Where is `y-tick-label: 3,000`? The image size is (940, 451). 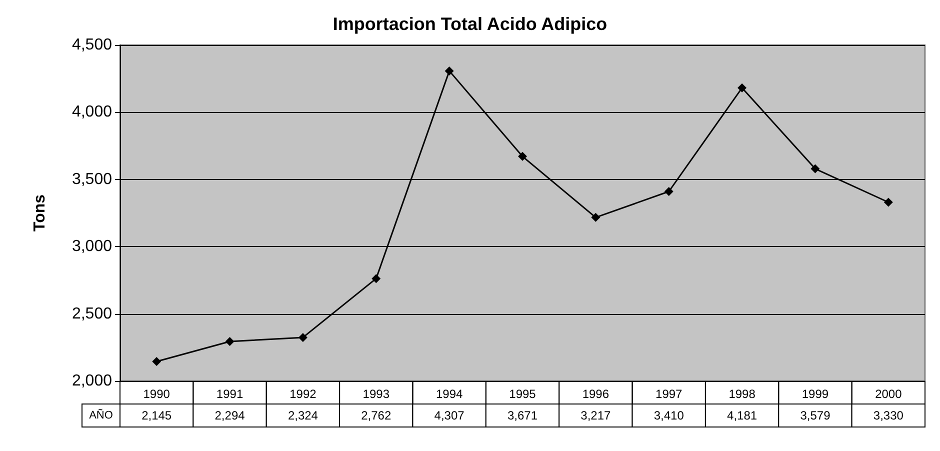
y-tick-label: 3,000 is located at coordinates (92, 247).